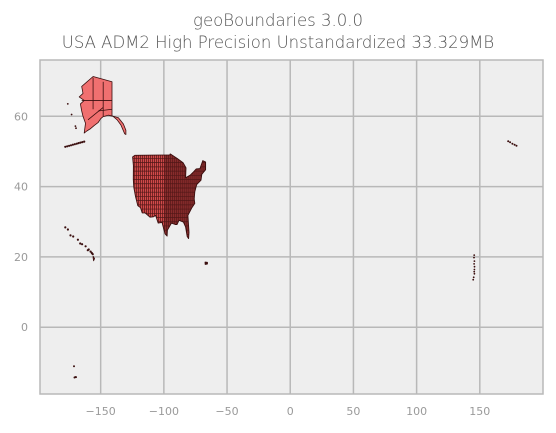  I want to click on x-tick-label: −50, so click(226, 411).